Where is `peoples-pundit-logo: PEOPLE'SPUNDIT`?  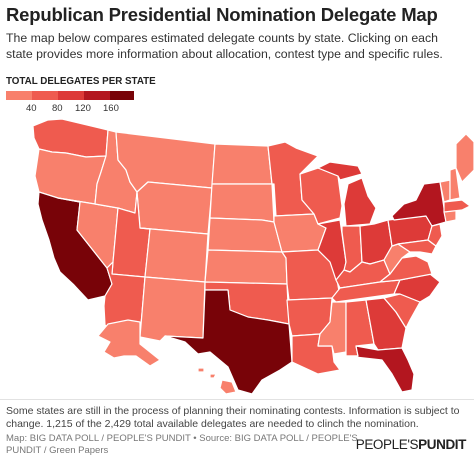
peoples-pundit-logo: PEOPLE'SPUNDIT is located at coordinates (411, 444).